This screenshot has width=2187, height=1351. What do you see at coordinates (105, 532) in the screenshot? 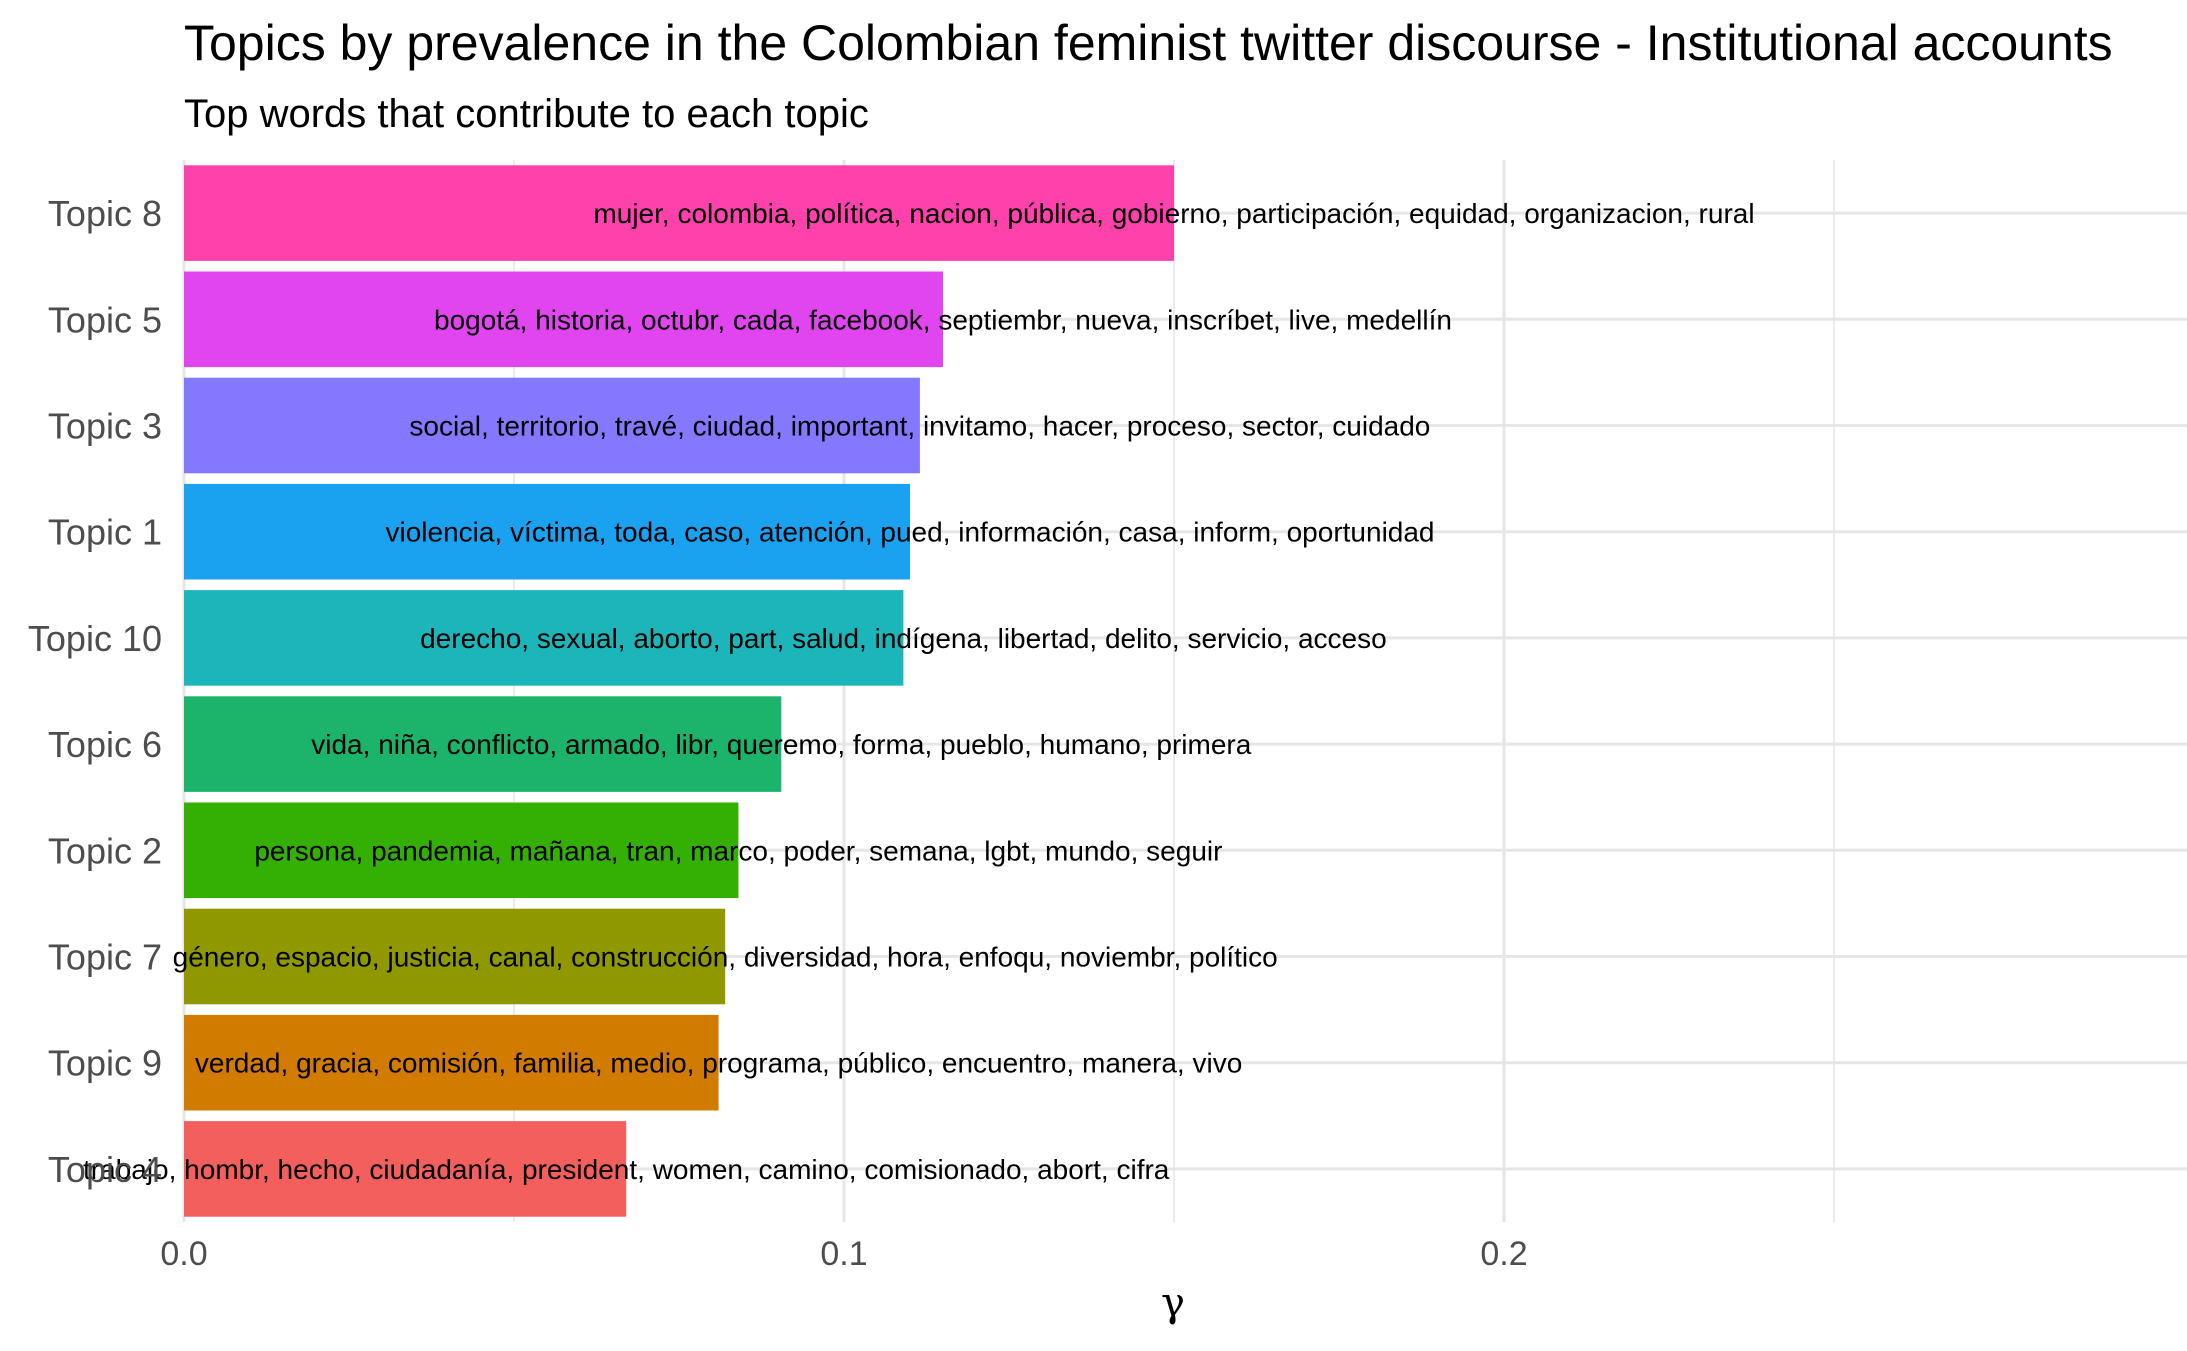
I see `y-tick-label-topic-1: Topic 1` at bounding box center [105, 532].